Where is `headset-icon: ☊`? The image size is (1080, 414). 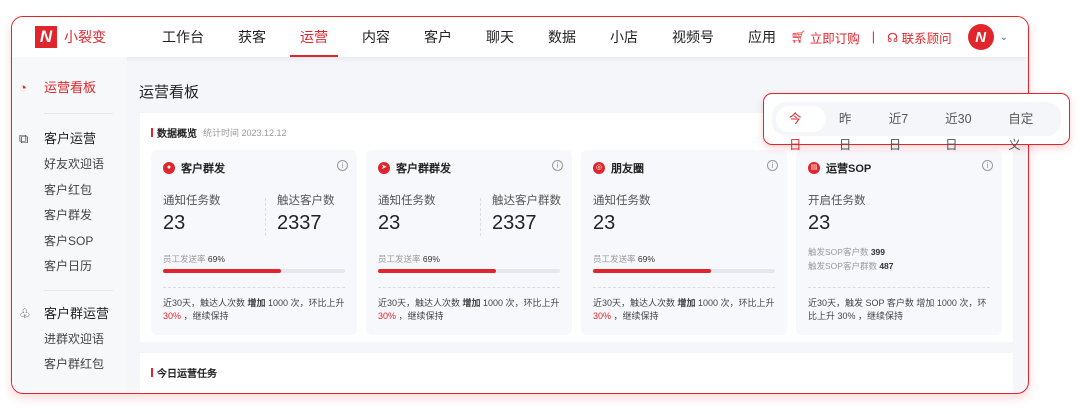 headset-icon: ☊ is located at coordinates (893, 37).